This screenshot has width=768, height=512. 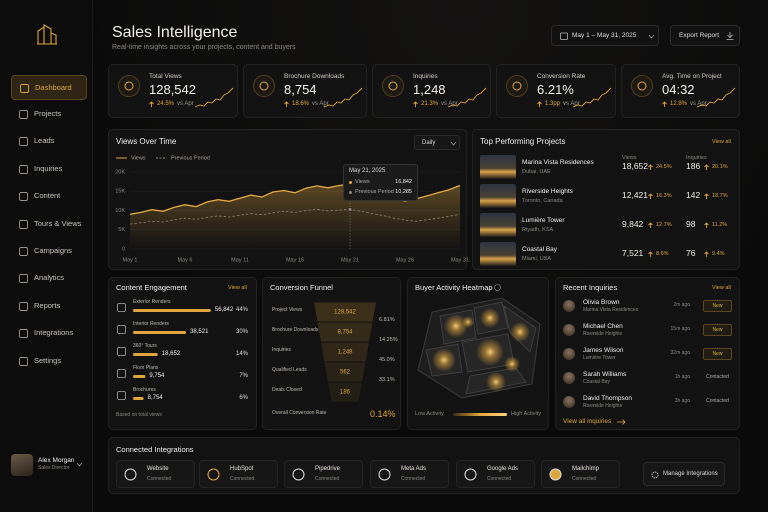 What do you see at coordinates (237, 288) in the screenshot?
I see `content-view-all: View all` at bounding box center [237, 288].